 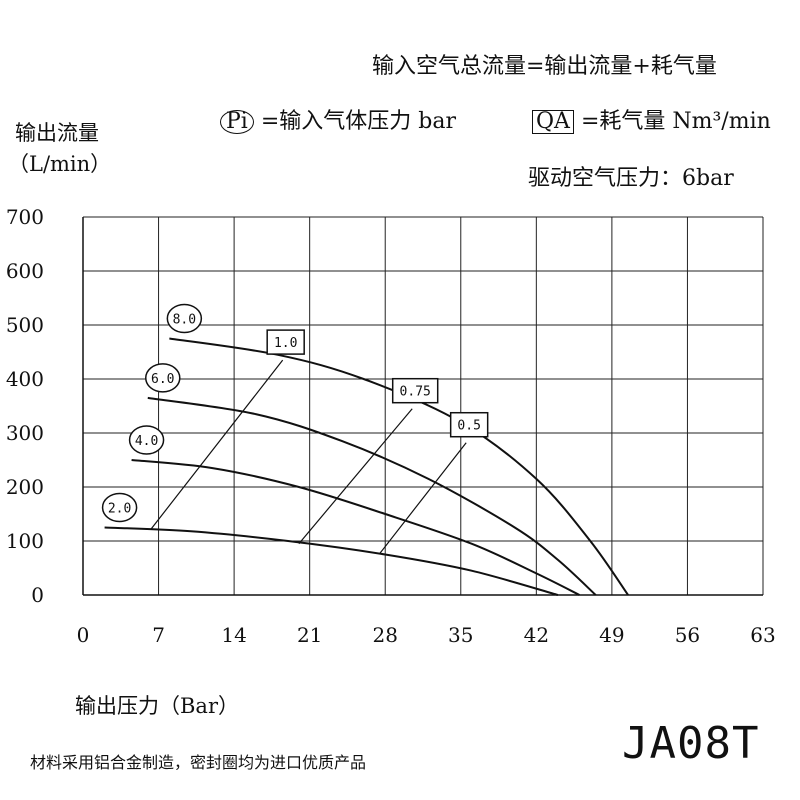 What do you see at coordinates (25, 379) in the screenshot?
I see `y-tick-label: 400` at bounding box center [25, 379].